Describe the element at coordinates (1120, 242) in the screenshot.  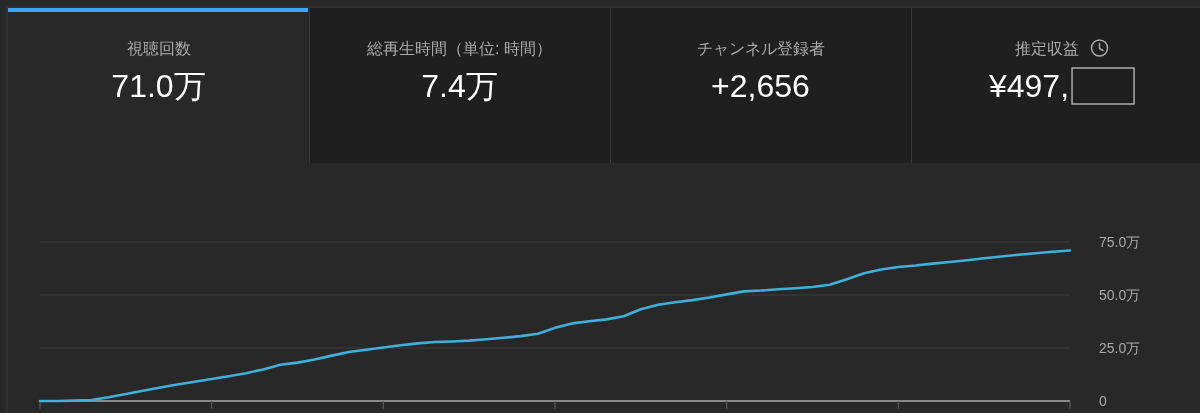
I see `y-tick-label: 75.0万` at that location.